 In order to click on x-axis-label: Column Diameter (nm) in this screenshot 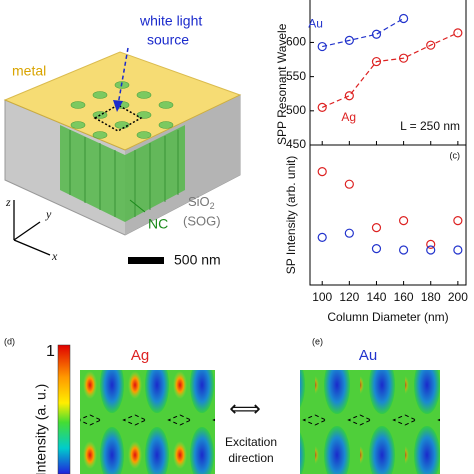, I will do `click(387, 317)`.